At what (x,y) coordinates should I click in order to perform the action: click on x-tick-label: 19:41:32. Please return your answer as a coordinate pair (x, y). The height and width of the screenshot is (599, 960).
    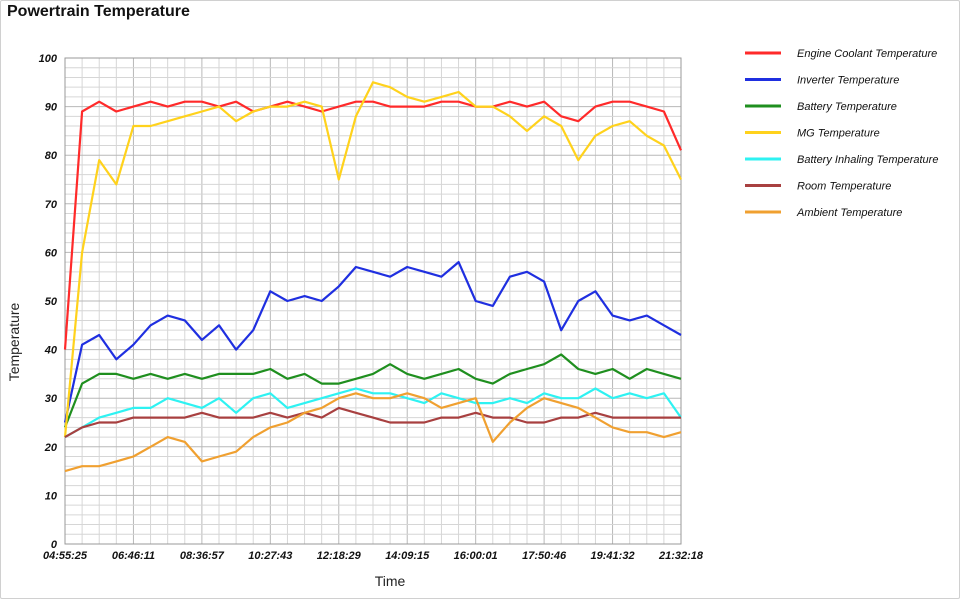
    Looking at the image, I should click on (613, 556).